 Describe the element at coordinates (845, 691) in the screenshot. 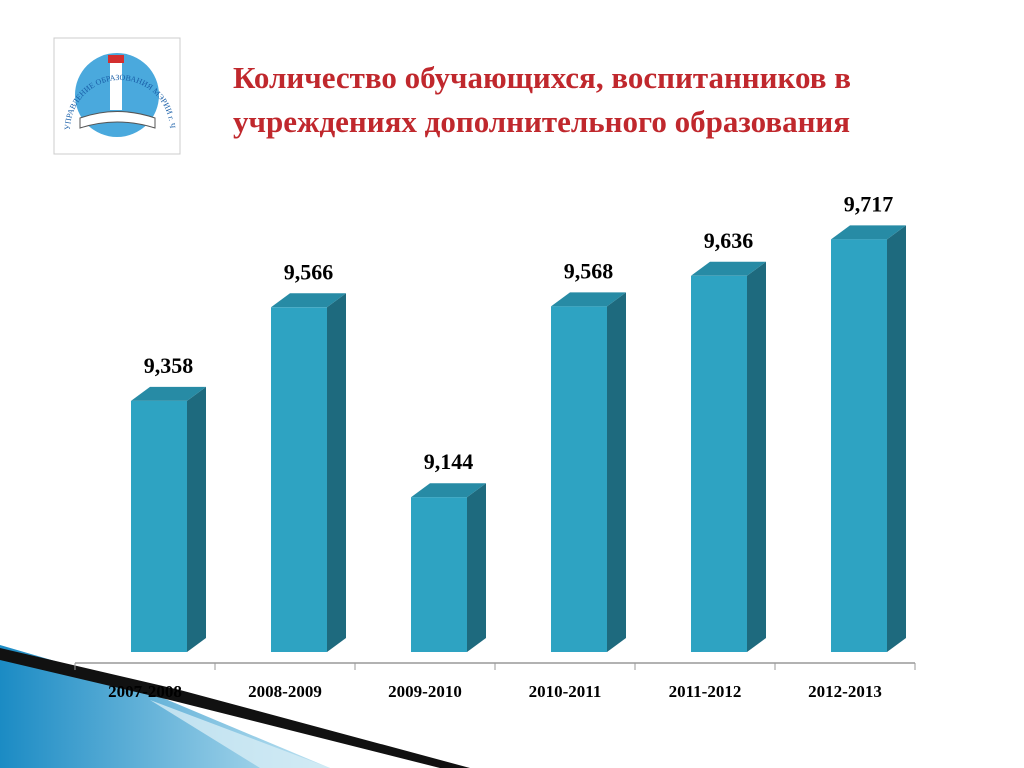

I see `x-tick-label: 2012-2013` at that location.